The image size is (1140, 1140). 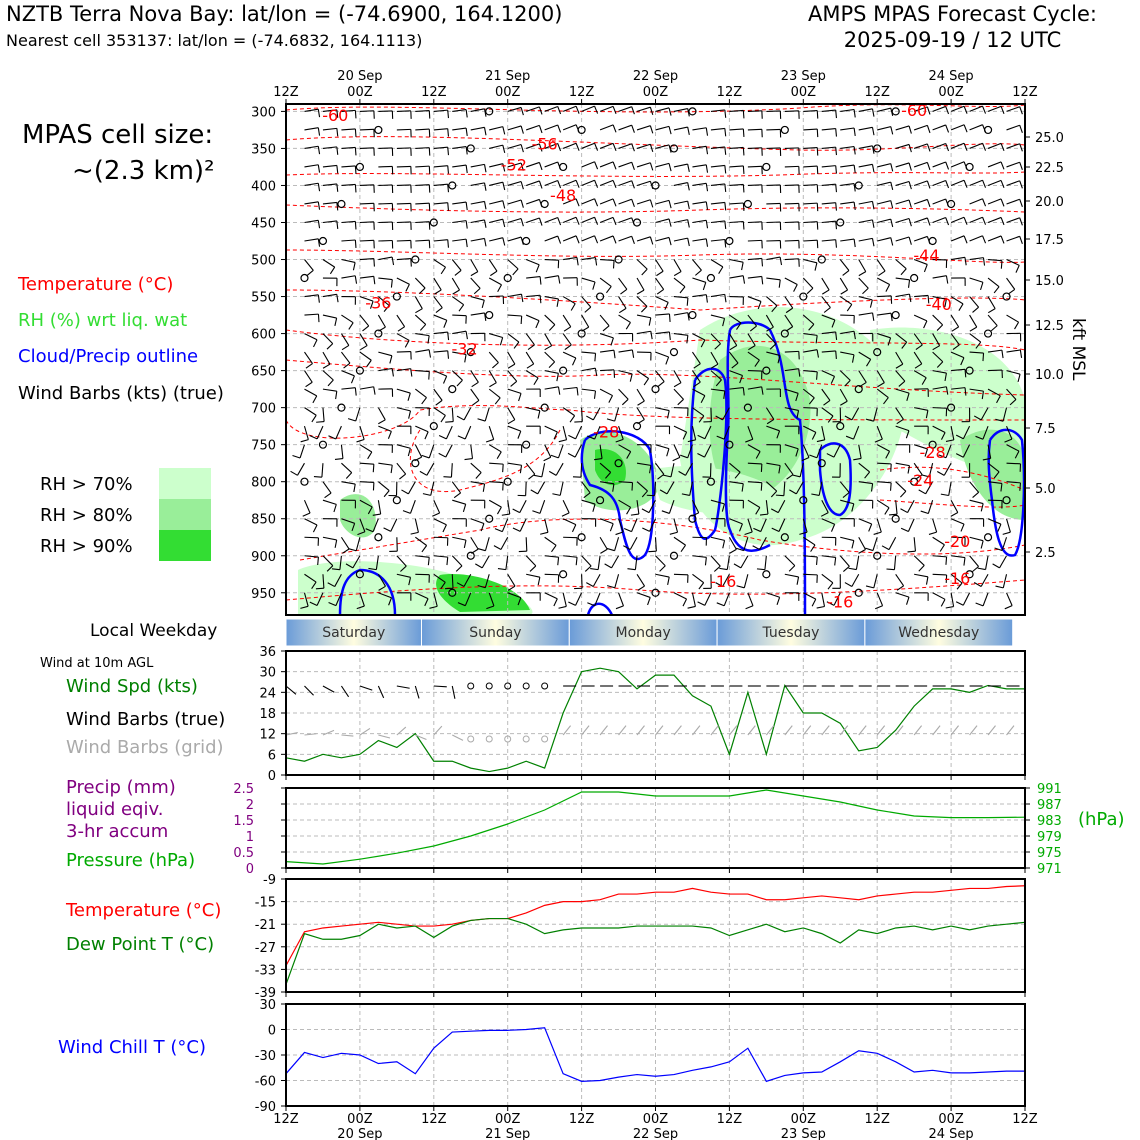 What do you see at coordinates (938, 633) in the screenshot?
I see `weekday-label: Wednesday` at bounding box center [938, 633].